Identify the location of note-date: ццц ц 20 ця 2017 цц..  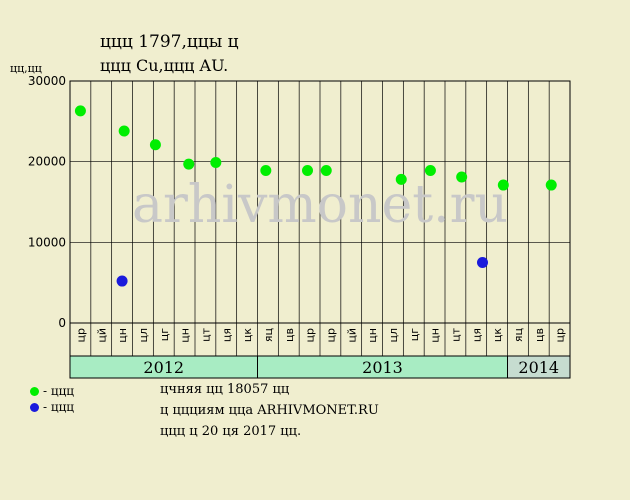
(231, 431).